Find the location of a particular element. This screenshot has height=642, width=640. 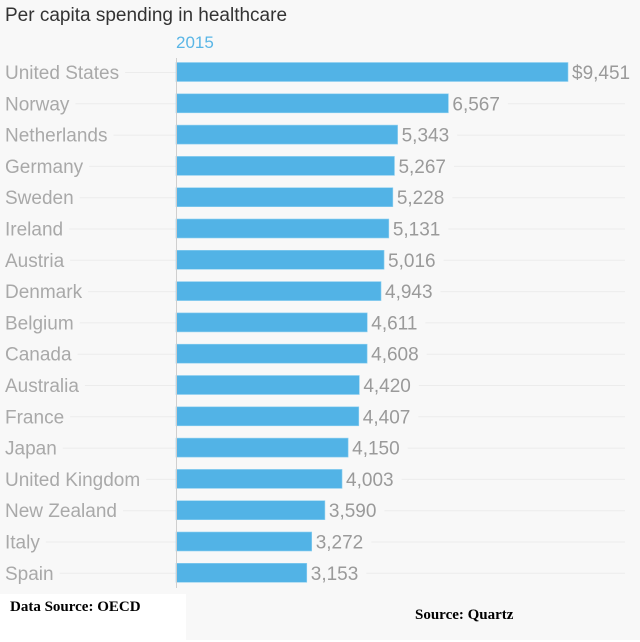

category-label: Belgium is located at coordinates (39, 323).